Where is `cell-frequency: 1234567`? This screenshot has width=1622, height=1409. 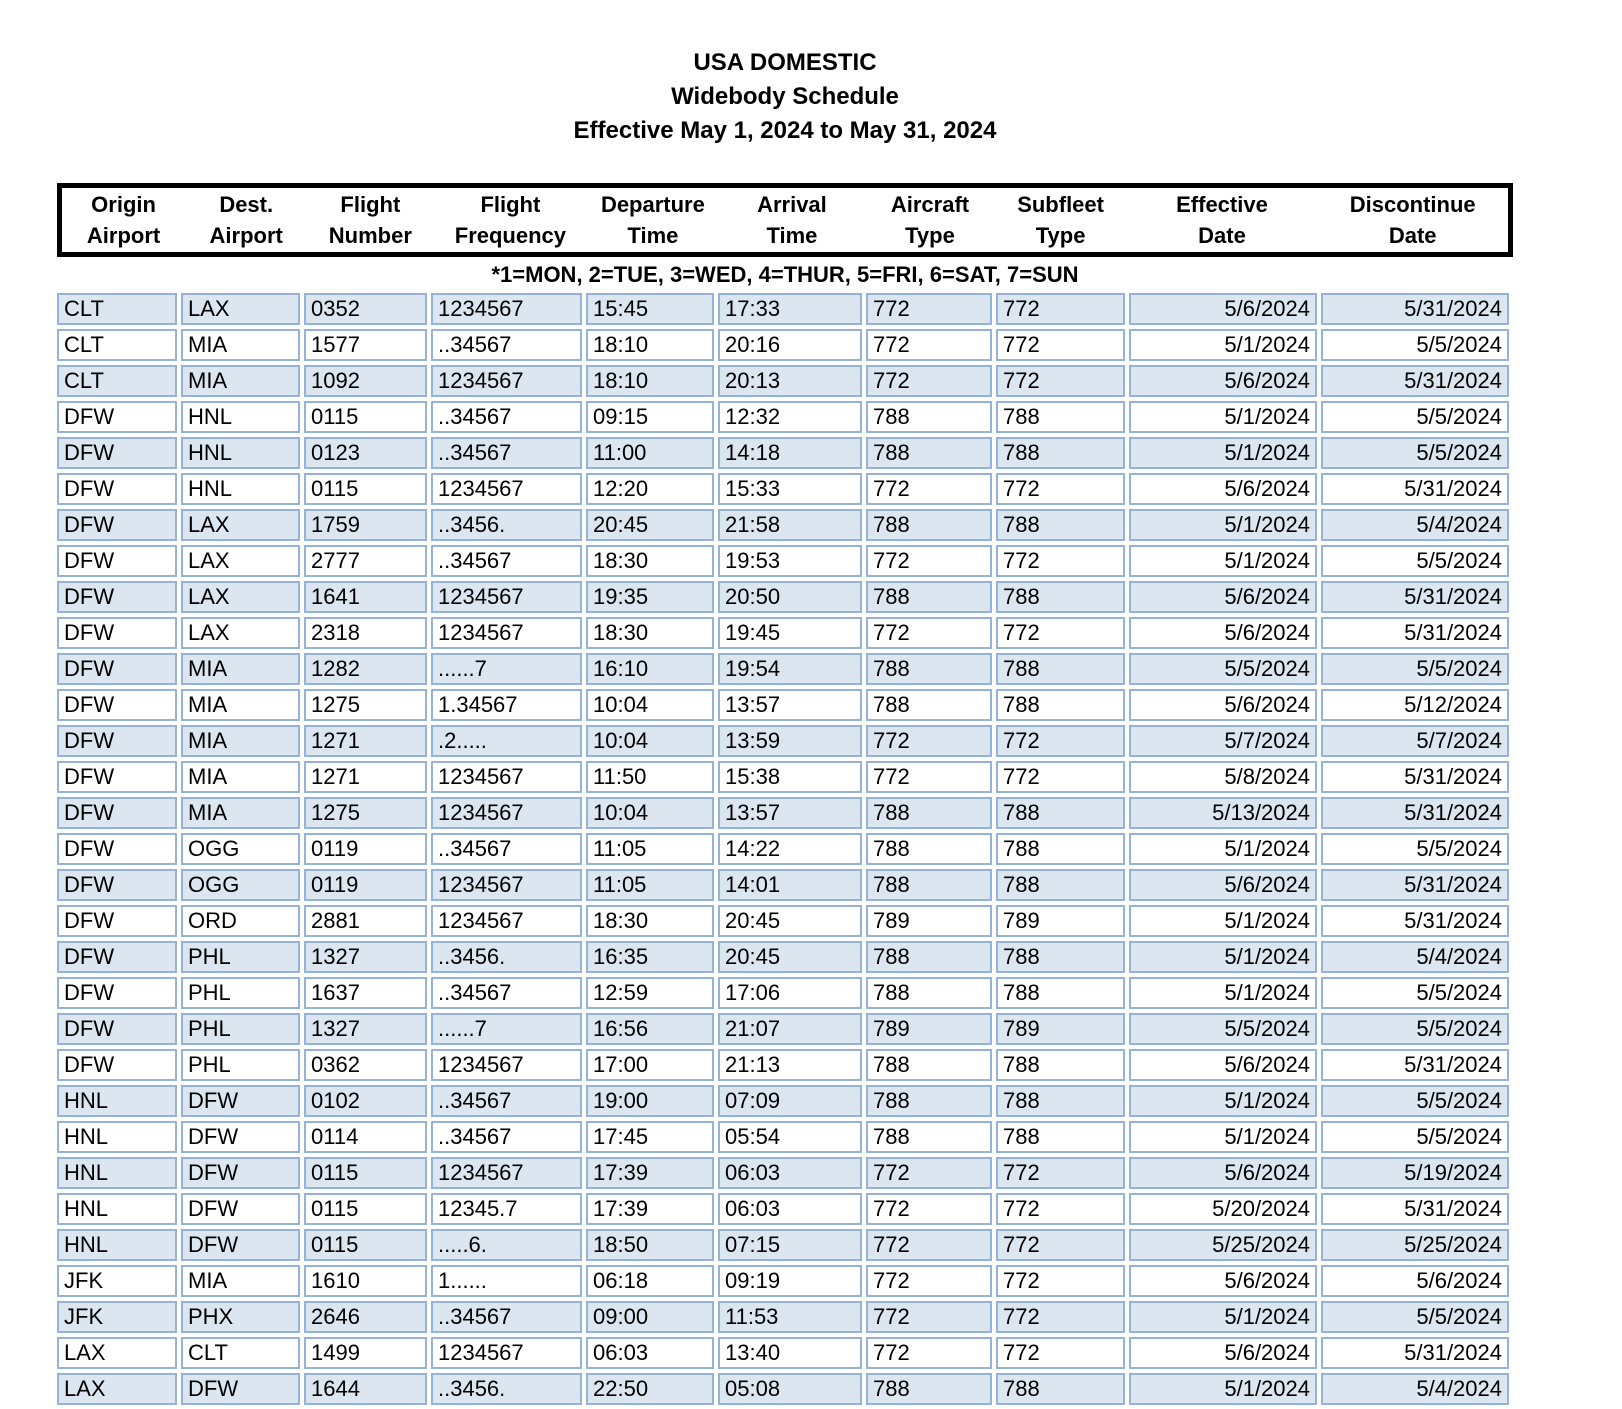 cell-frequency: 1234567 is located at coordinates (506, 633).